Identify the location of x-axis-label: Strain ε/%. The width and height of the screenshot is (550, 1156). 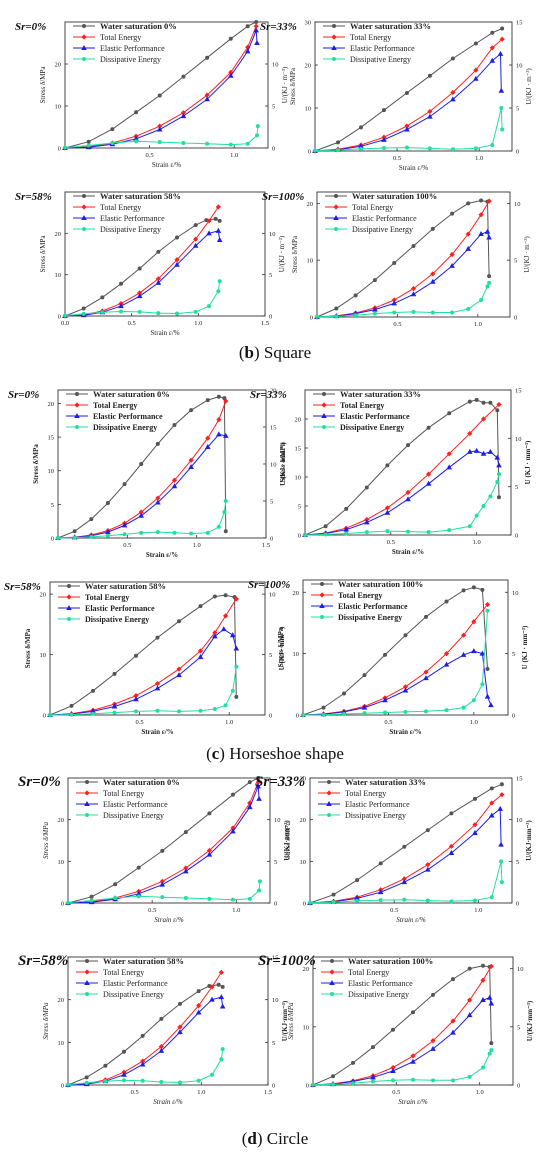
(411, 920).